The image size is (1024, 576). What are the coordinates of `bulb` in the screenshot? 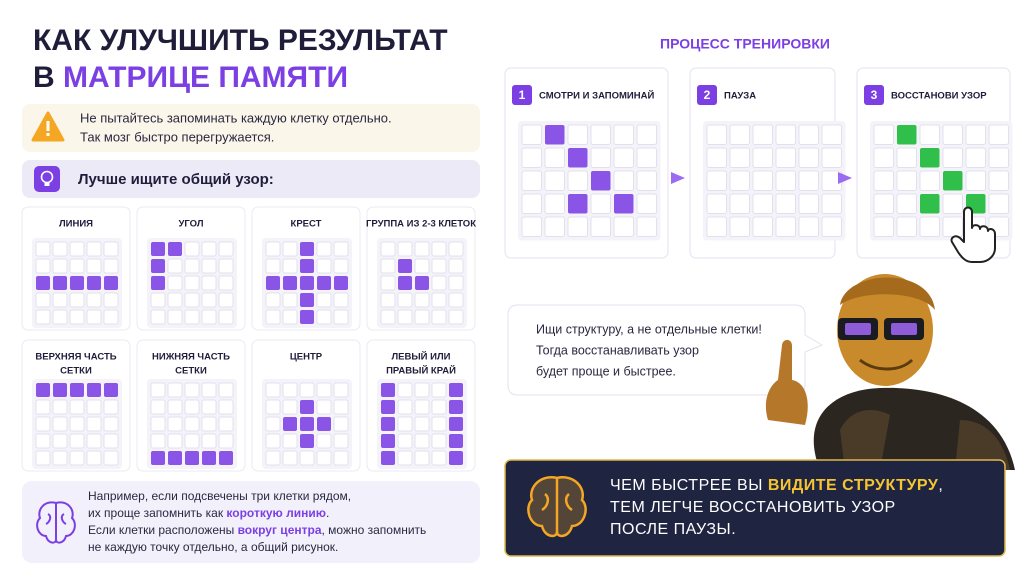 It's located at (47, 177).